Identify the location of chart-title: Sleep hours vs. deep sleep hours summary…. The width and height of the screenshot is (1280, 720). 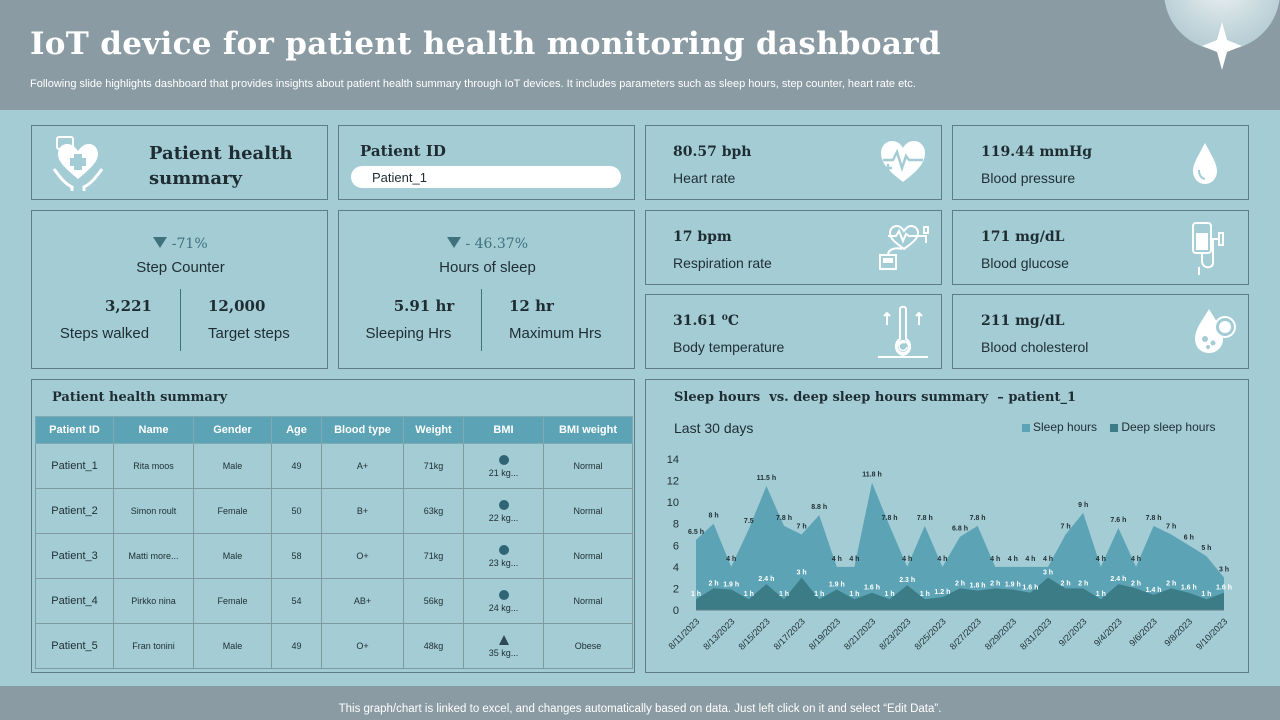
(875, 397).